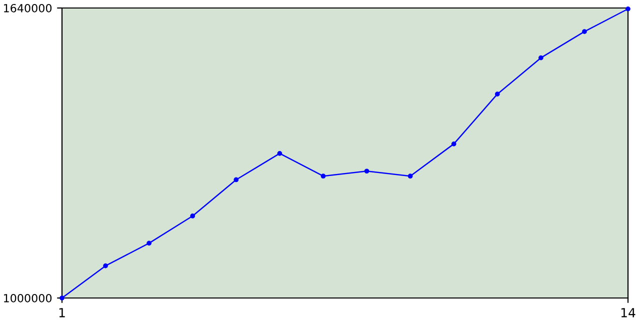 The width and height of the screenshot is (640, 320). What do you see at coordinates (28, 298) in the screenshot?
I see `y-tick-label: 1000000` at bounding box center [28, 298].